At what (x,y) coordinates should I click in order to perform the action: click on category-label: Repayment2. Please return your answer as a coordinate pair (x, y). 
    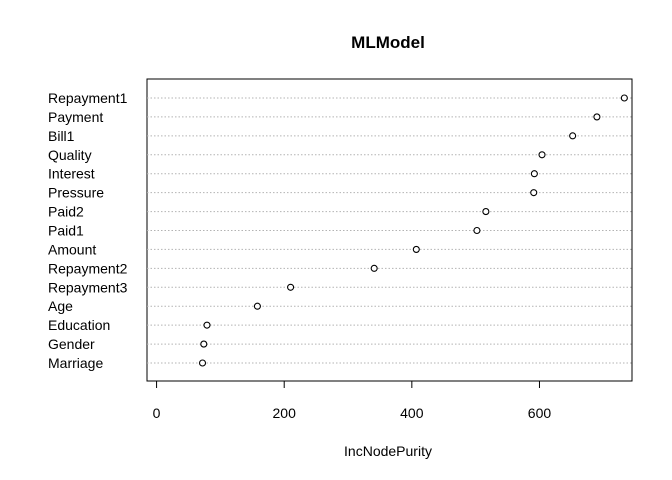
    Looking at the image, I should click on (88, 268).